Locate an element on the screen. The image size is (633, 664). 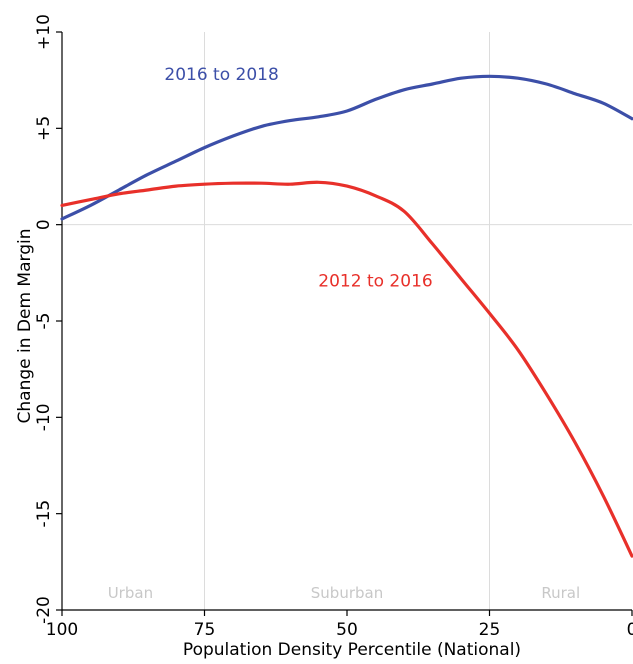
region-labels: Urban Suburban Rural is located at coordinates (344, 593).